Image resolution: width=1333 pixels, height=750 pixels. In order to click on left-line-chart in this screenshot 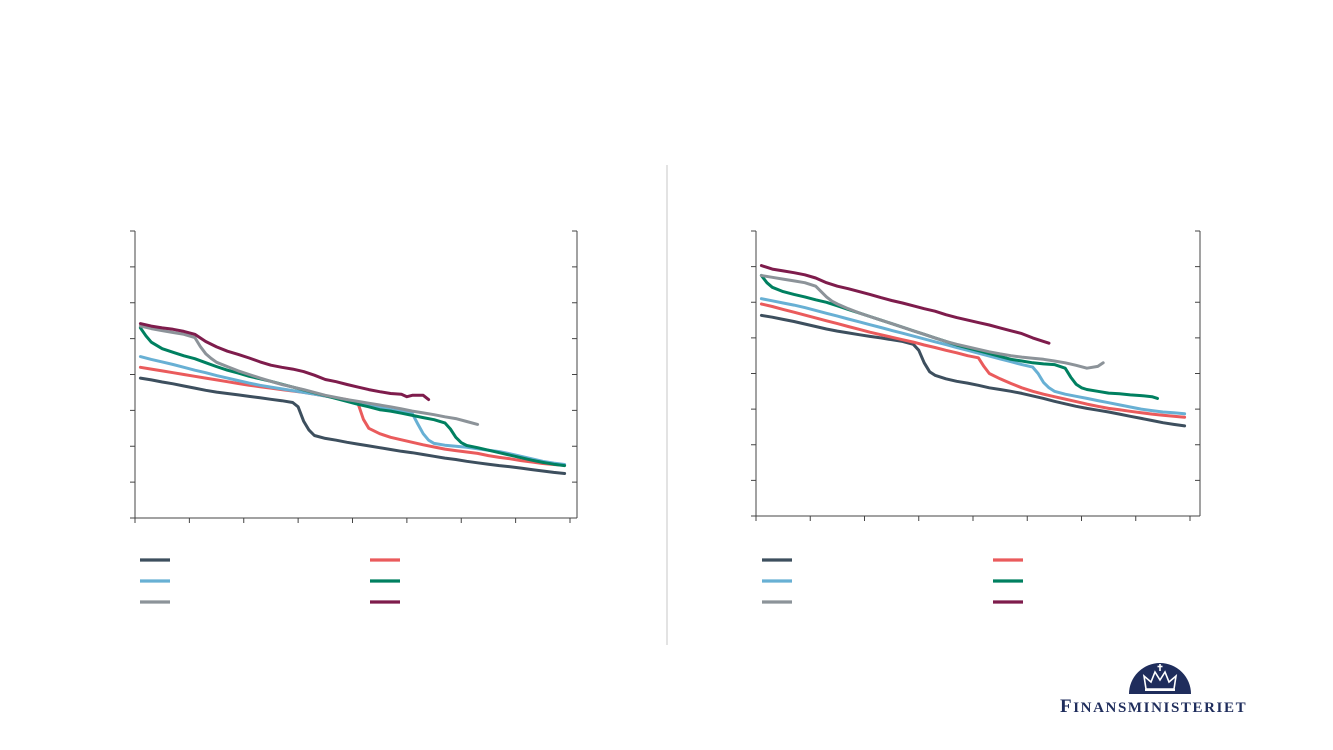, I will do `click(354, 376)`.